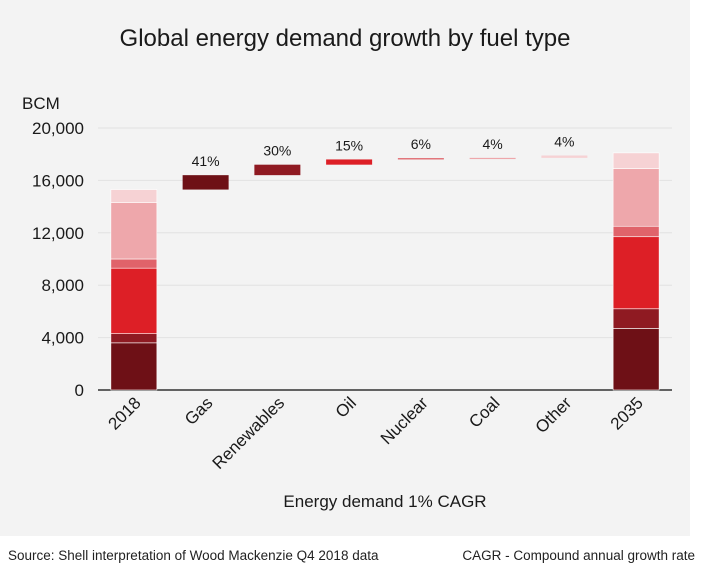 The width and height of the screenshot is (703, 571). What do you see at coordinates (627, 413) in the screenshot?
I see `x-tick-label: 2035` at bounding box center [627, 413].